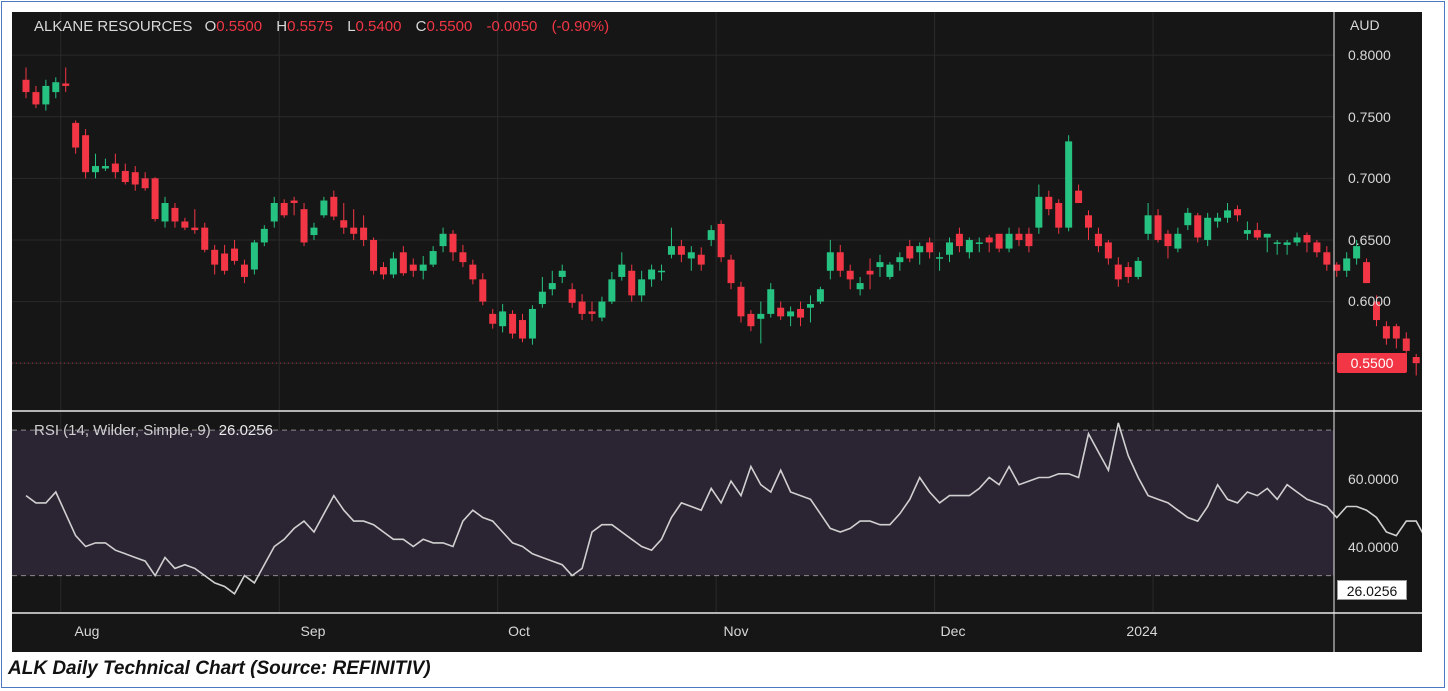 This screenshot has height=691, width=1448. Describe the element at coordinates (512, 26) in the screenshot. I see `change-value: -0.0050` at that location.